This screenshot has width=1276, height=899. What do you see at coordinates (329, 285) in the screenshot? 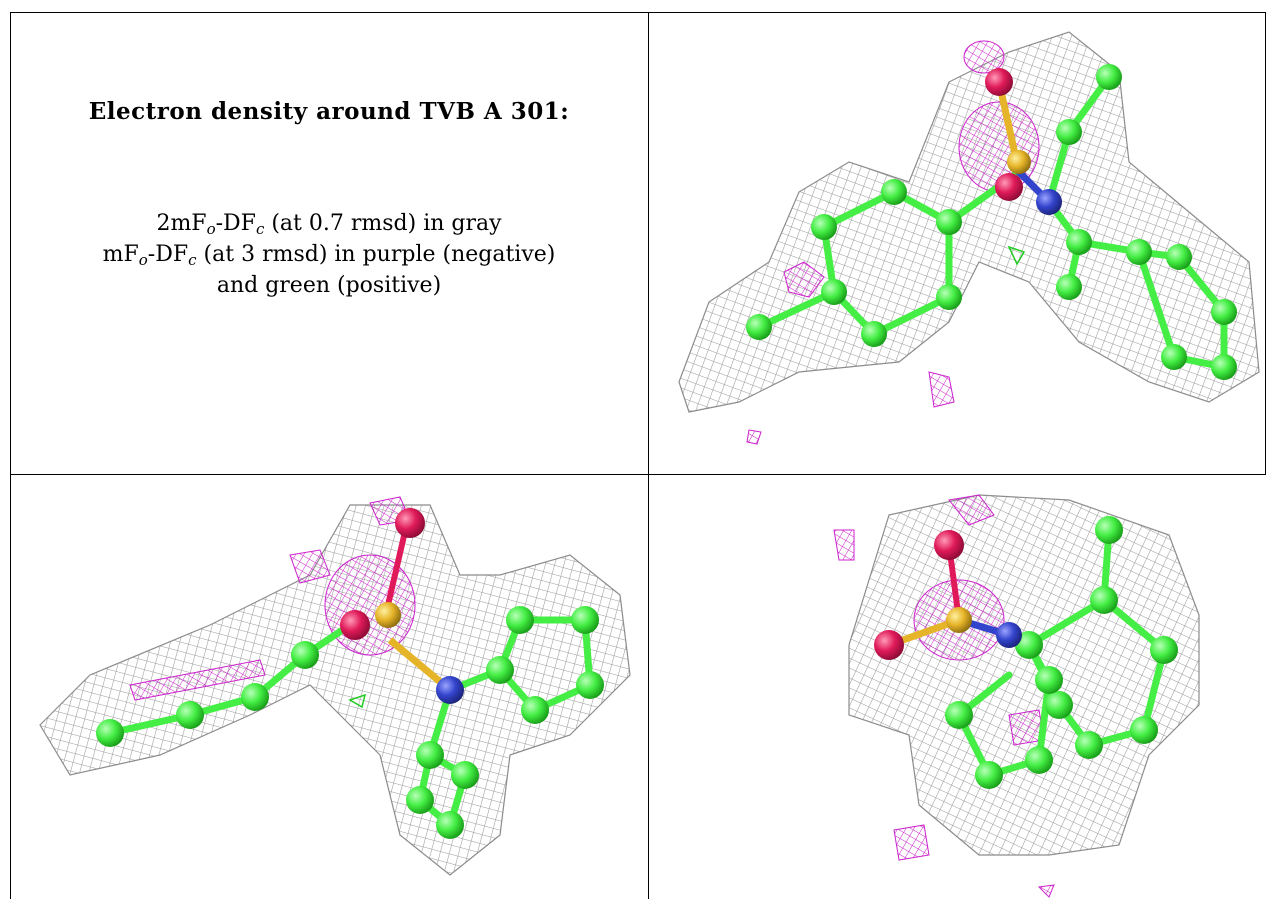
I see `legend-line-positive: and green (positive)` at bounding box center [329, 285].